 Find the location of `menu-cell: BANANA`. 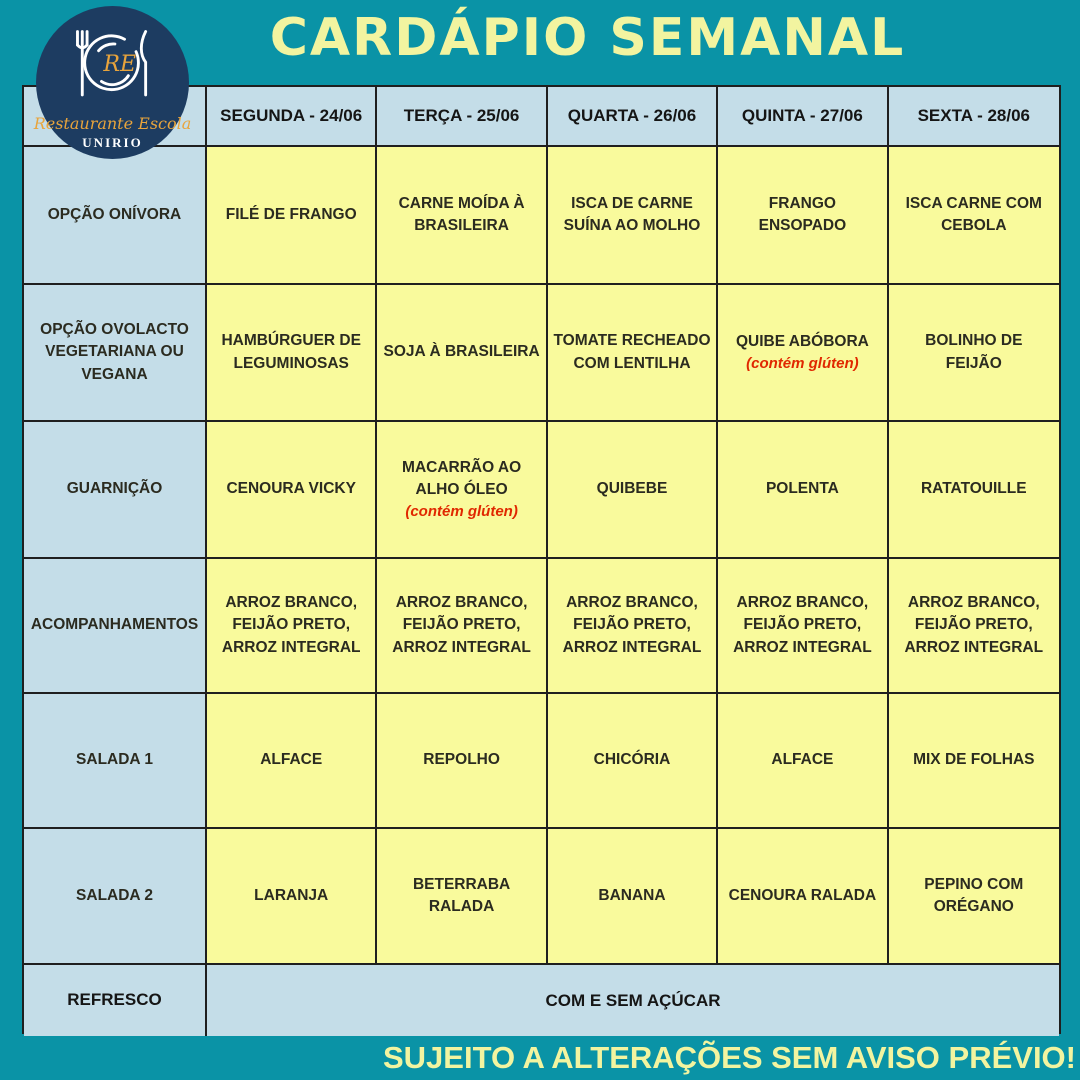

menu-cell: BANANA is located at coordinates (633, 897).